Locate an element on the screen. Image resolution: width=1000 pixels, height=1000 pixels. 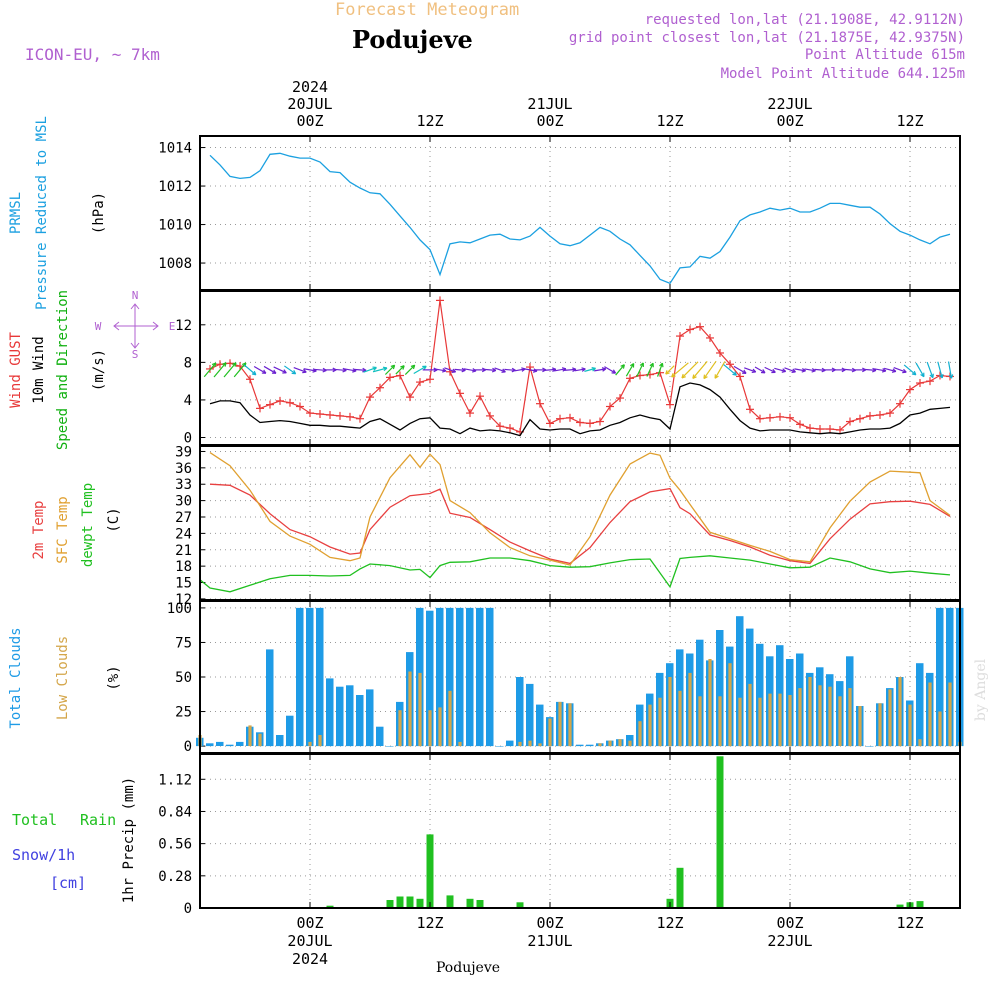
time-axis-top-label: 00Z is located at coordinates (549, 121).